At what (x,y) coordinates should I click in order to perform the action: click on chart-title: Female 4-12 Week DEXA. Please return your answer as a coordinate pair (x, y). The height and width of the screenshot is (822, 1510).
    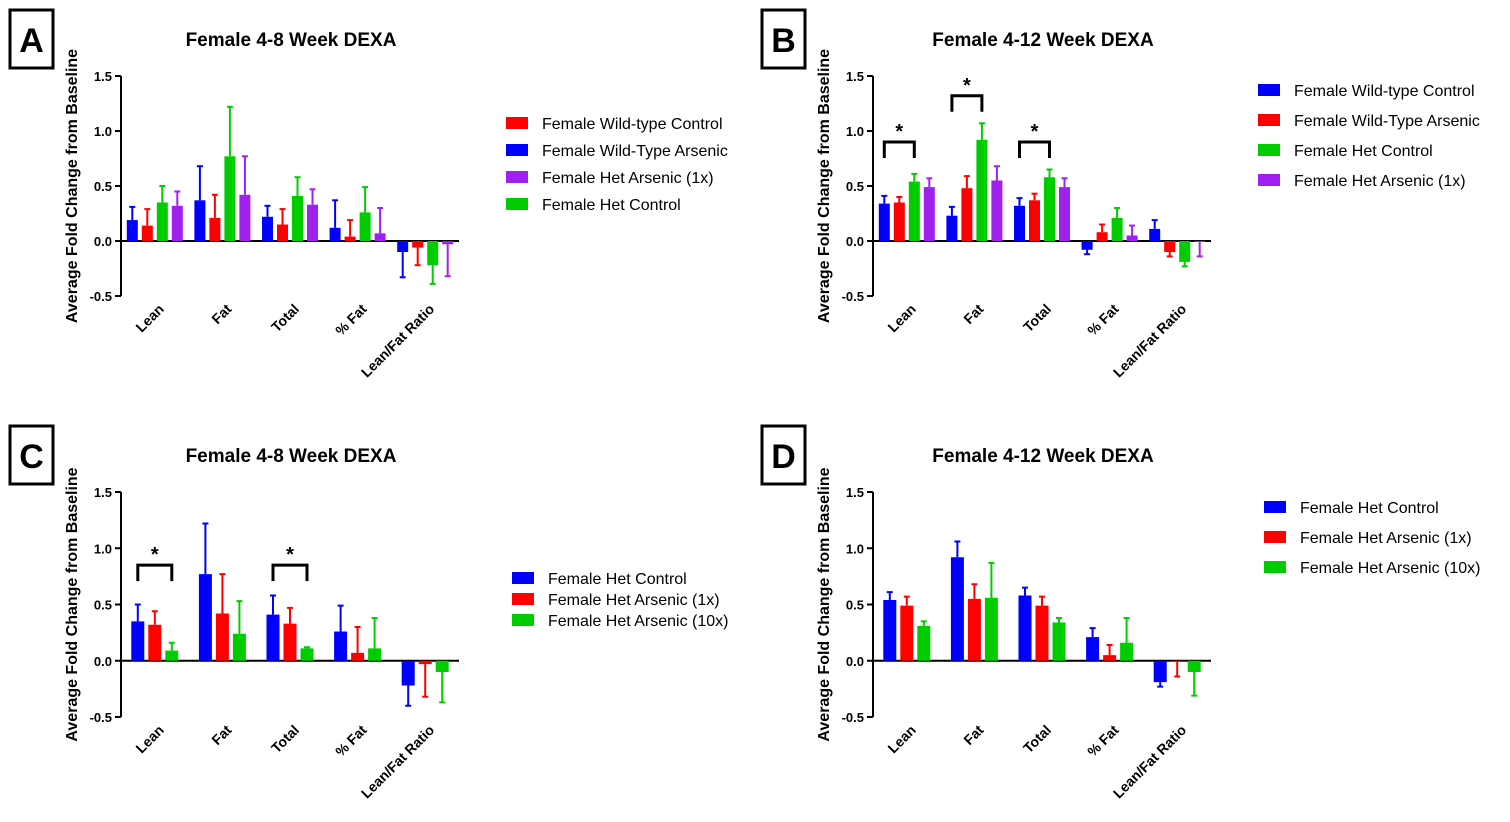
    Looking at the image, I should click on (1043, 456).